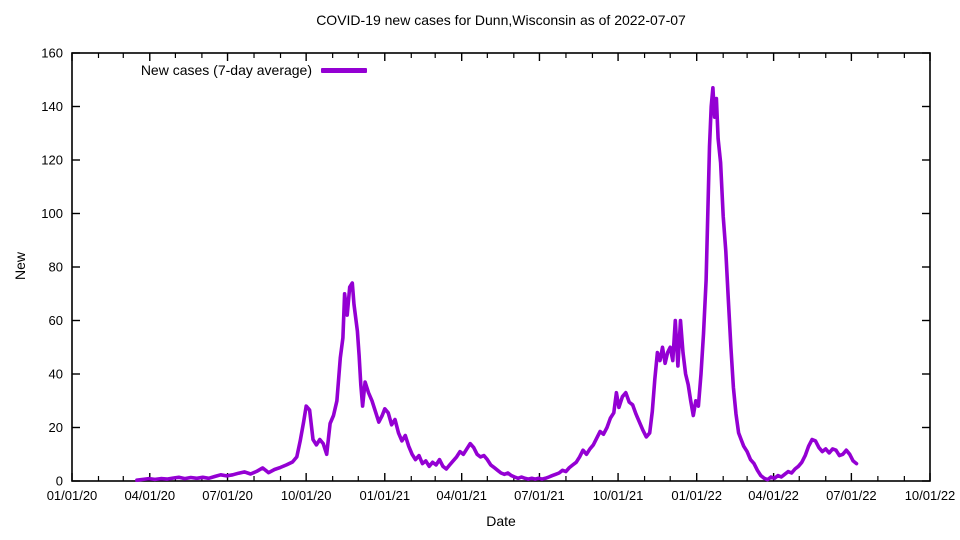  I want to click on legend: New cases (7-day average), so click(219, 70).